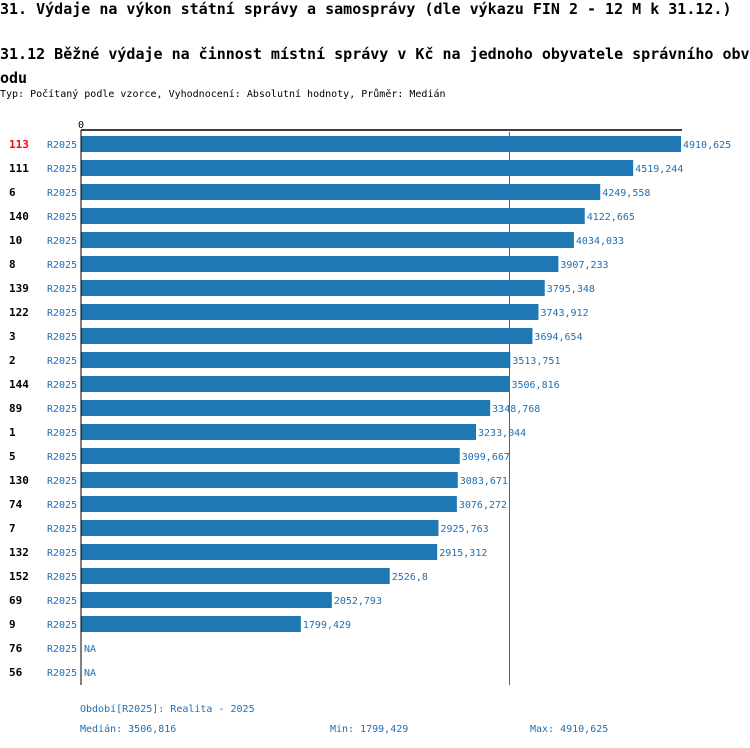 This screenshot has width=750, height=748. Describe the element at coordinates (369, 729) in the screenshot. I see `footer-min: Min: 1799,429` at that location.